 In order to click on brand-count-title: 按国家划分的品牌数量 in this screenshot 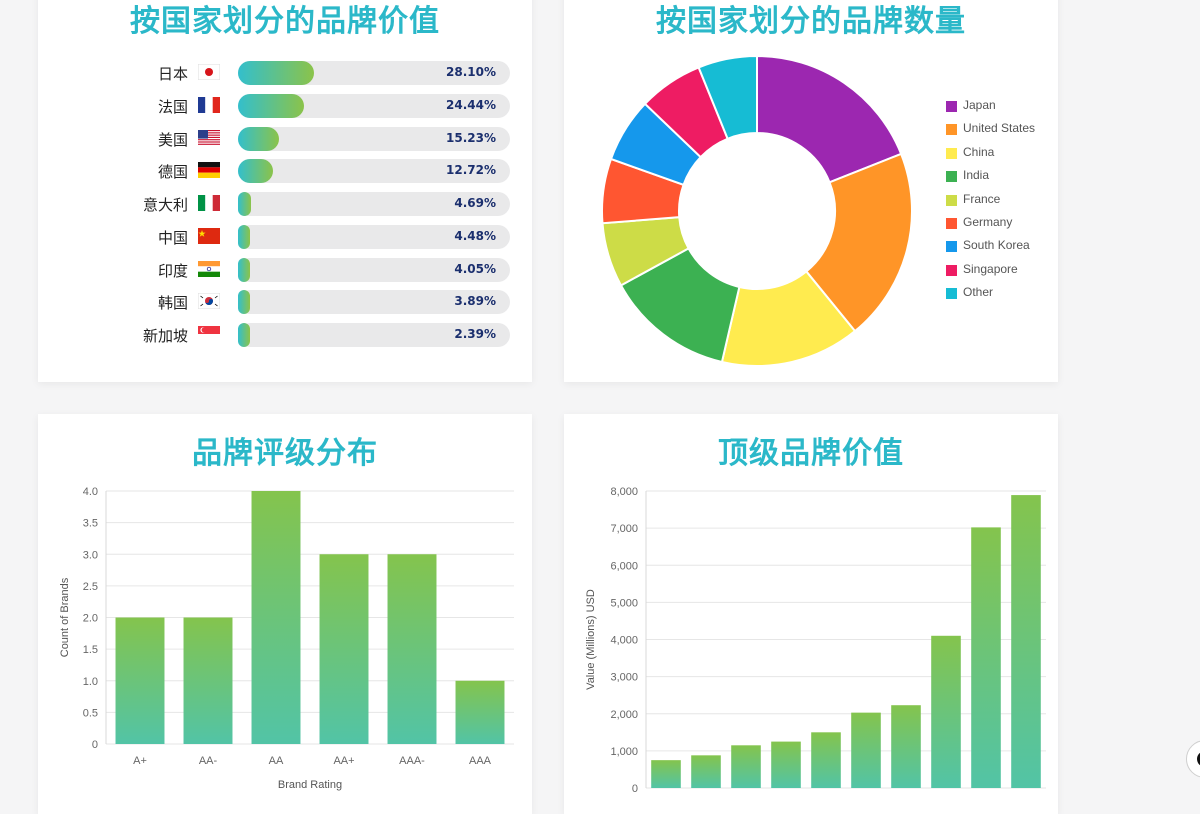, I will do `click(811, 21)`.